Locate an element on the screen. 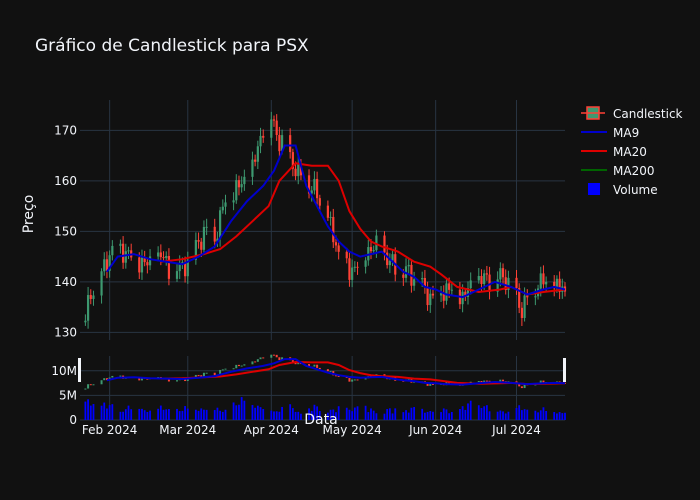 The height and width of the screenshot is (500, 700). y-axis-label: Preço is located at coordinates (29, 214).